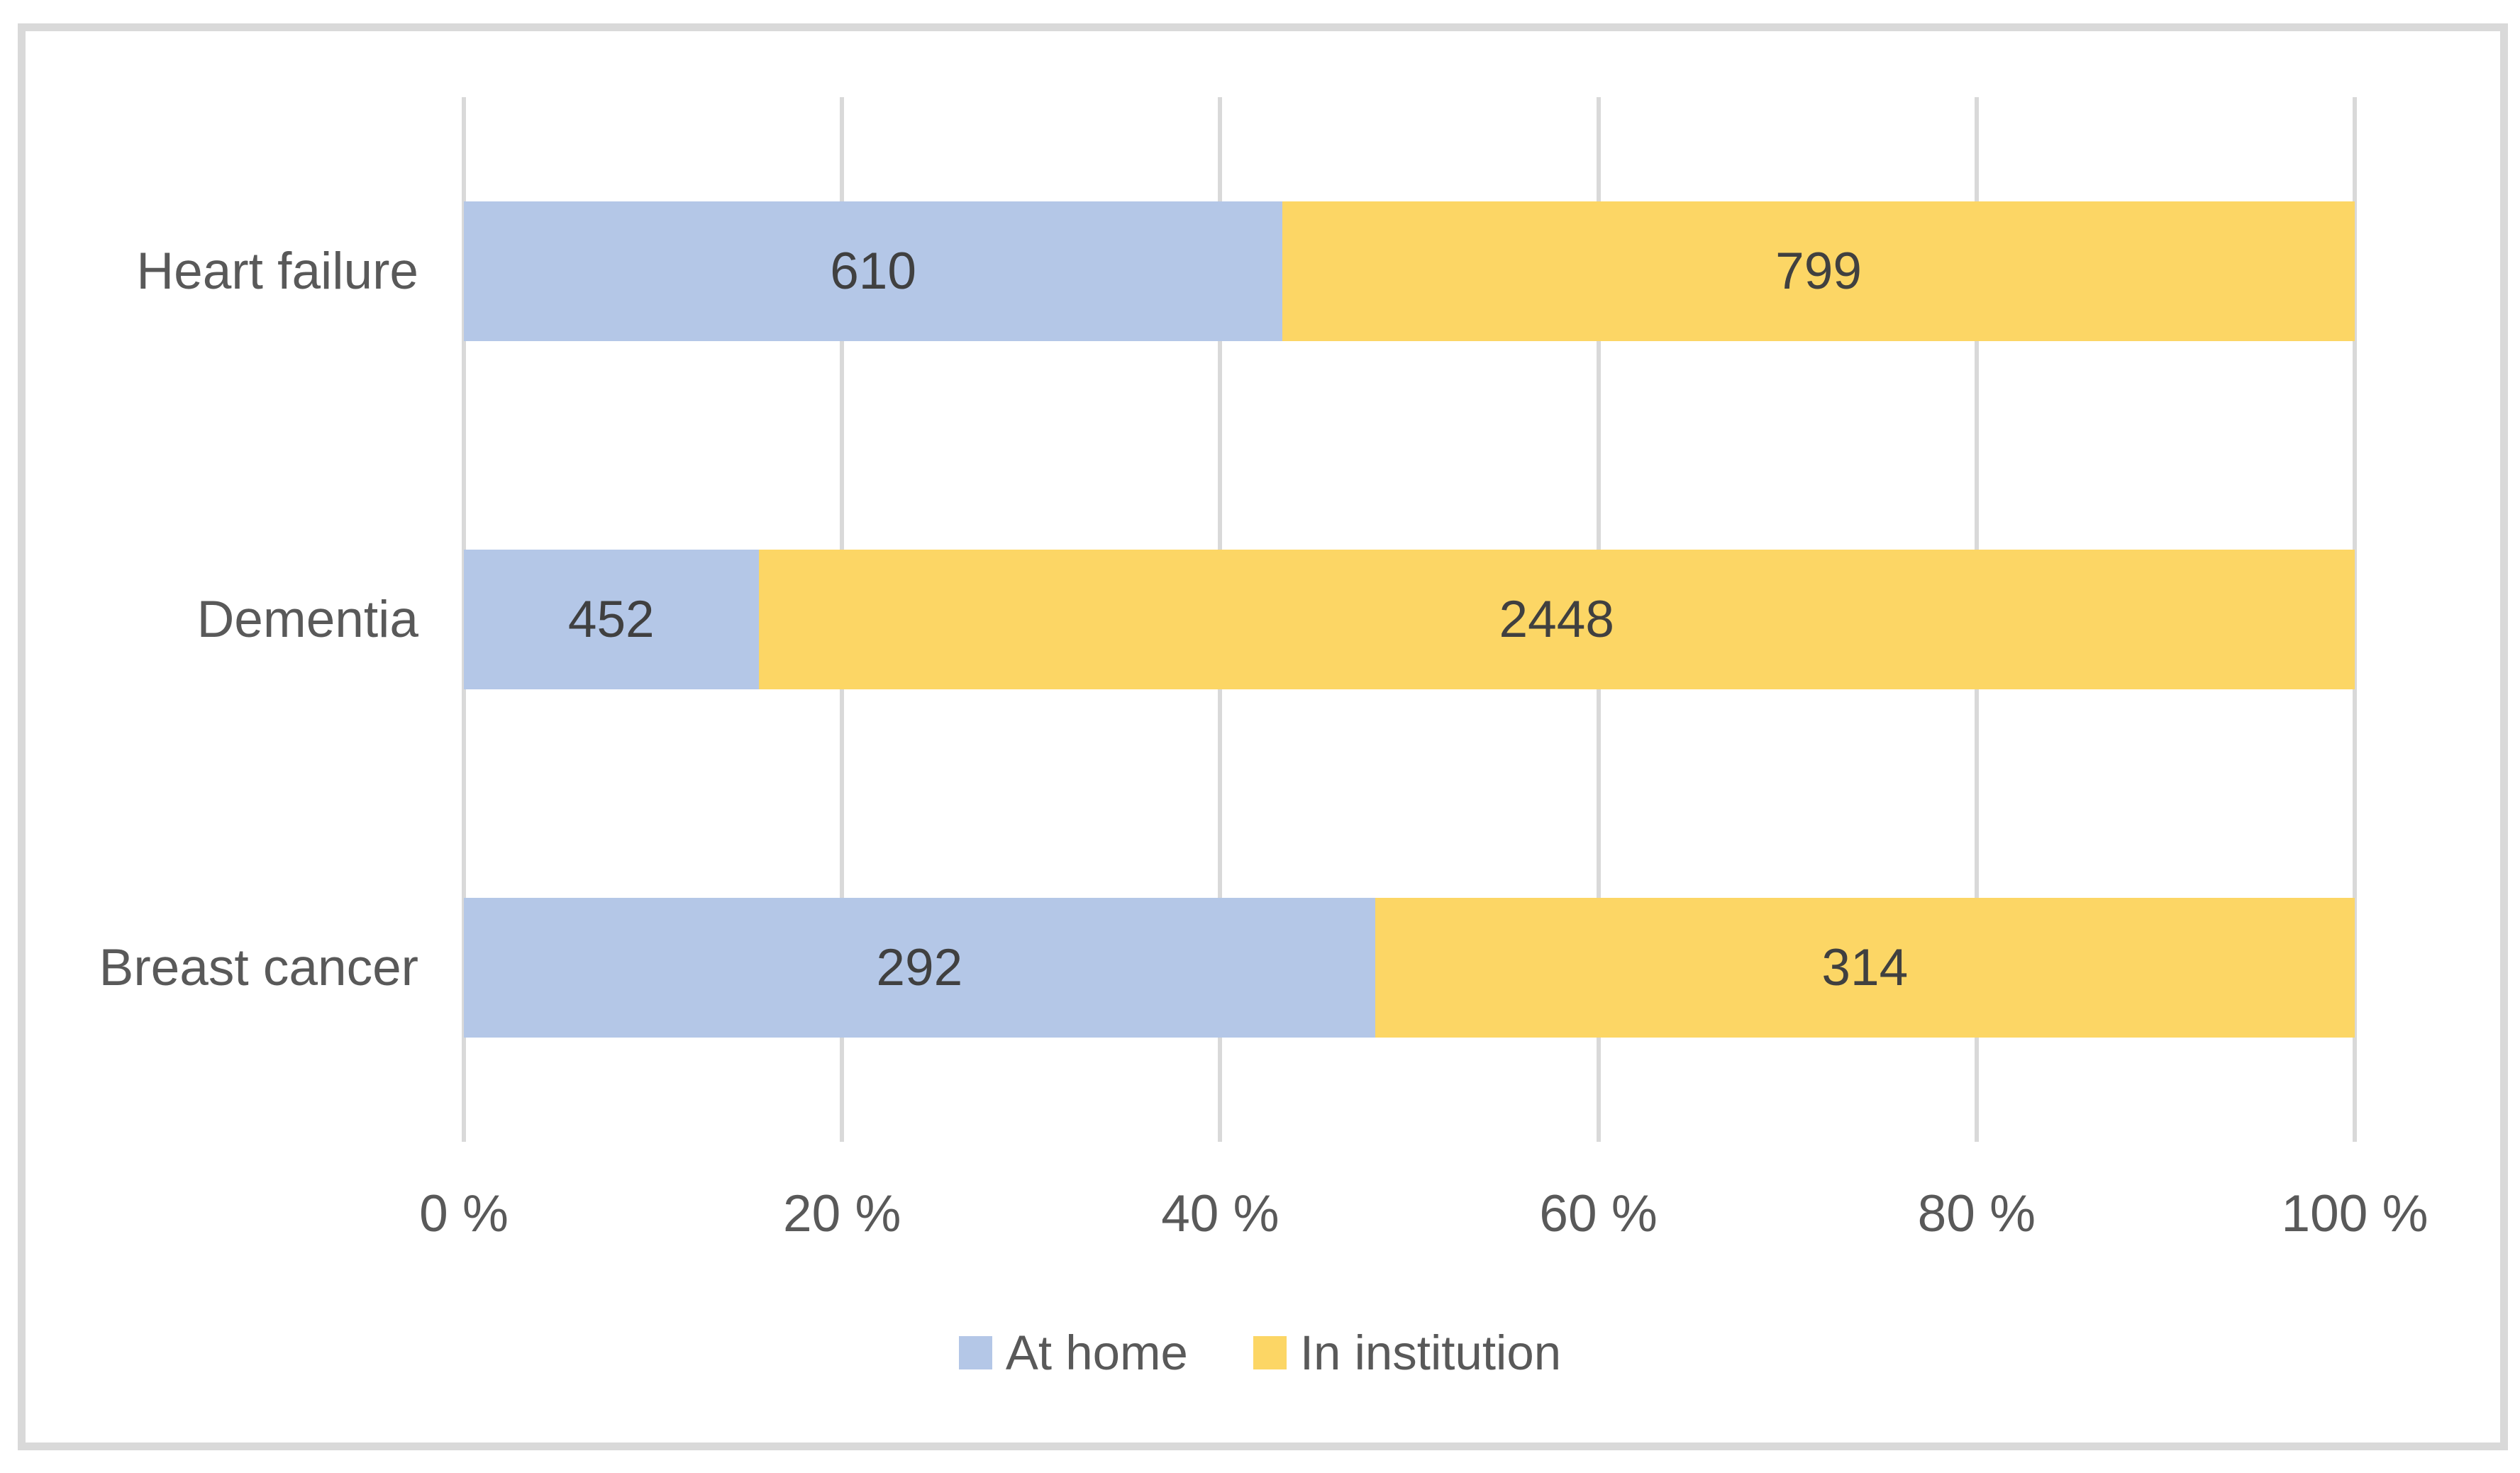 The height and width of the screenshot is (1473, 2520). What do you see at coordinates (258, 967) in the screenshot?
I see `category-label-breast-cancer: Breast cancer` at bounding box center [258, 967].